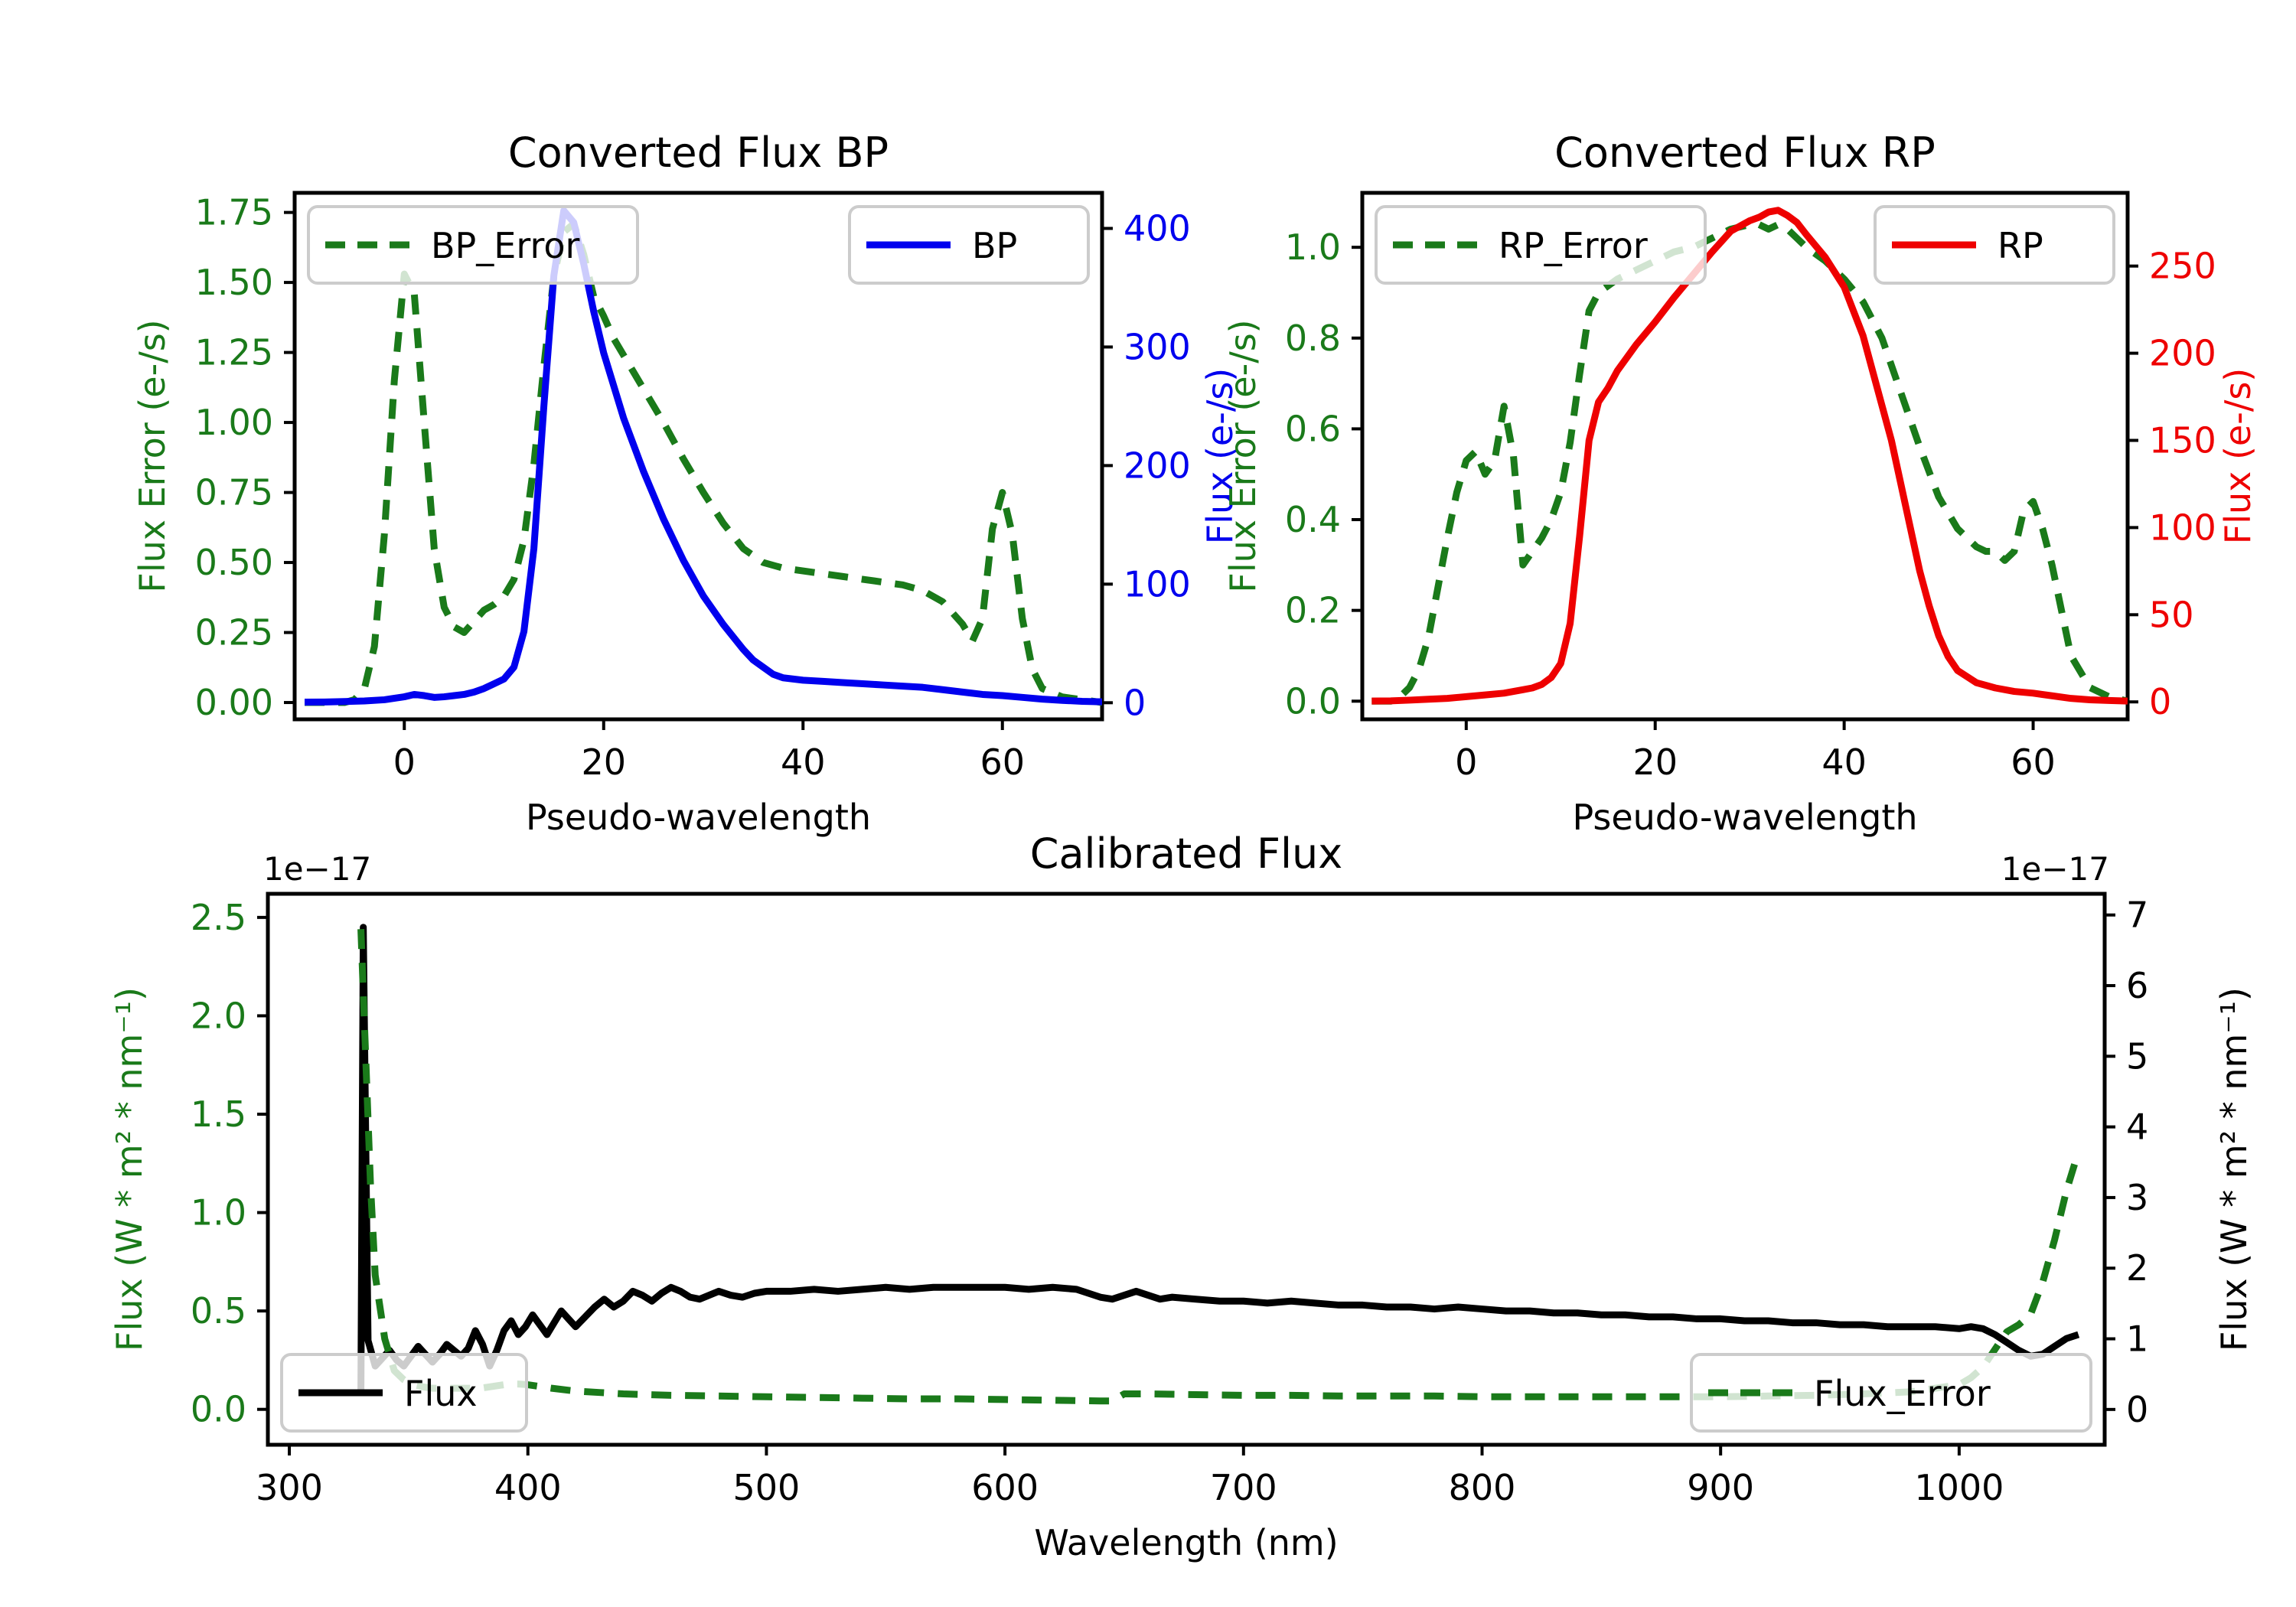 This screenshot has height=1607, width=2296. Describe the element at coordinates (218, 1015) in the screenshot. I see `y-tick-label-left: 2.0` at that location.